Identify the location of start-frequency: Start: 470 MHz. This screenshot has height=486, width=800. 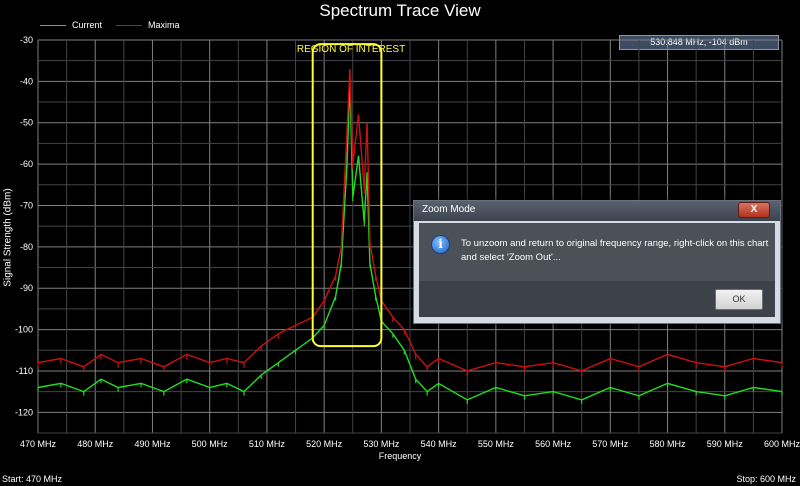
(32, 479).